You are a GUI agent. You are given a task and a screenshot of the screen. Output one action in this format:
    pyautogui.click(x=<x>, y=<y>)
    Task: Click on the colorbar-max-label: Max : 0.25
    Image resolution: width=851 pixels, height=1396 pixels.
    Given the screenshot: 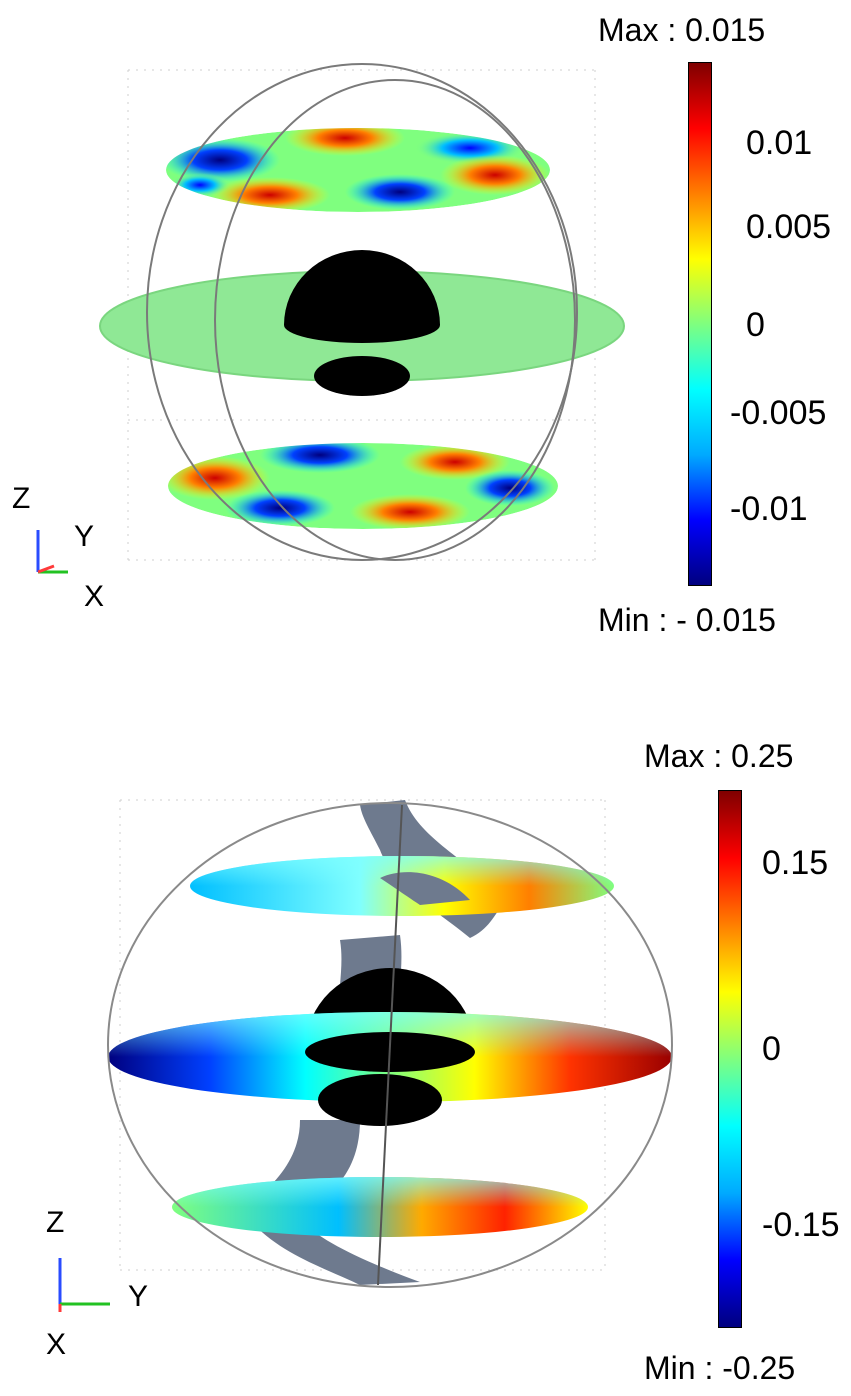 What is the action you would take?
    pyautogui.click(x=719, y=756)
    